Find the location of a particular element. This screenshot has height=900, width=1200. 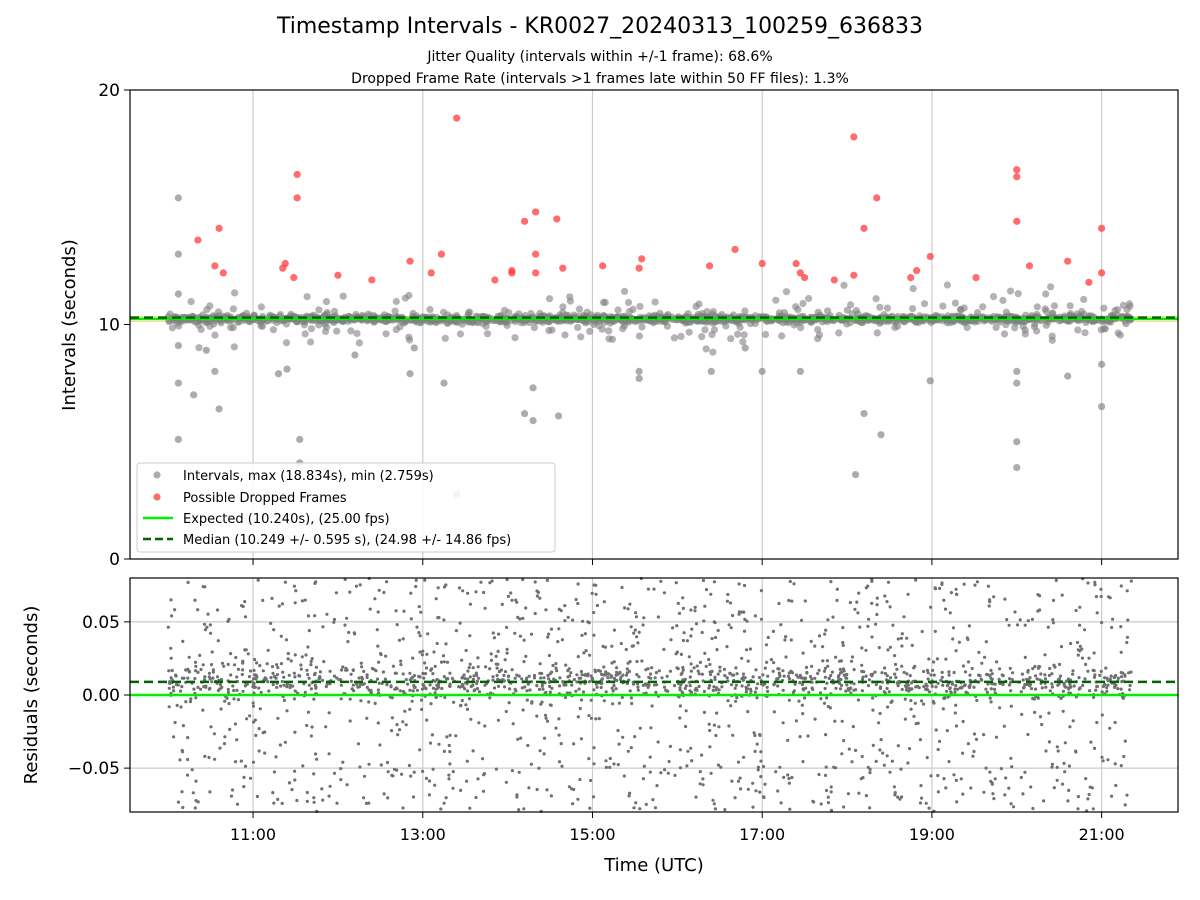

legend-dropped-marker is located at coordinates (157, 497).